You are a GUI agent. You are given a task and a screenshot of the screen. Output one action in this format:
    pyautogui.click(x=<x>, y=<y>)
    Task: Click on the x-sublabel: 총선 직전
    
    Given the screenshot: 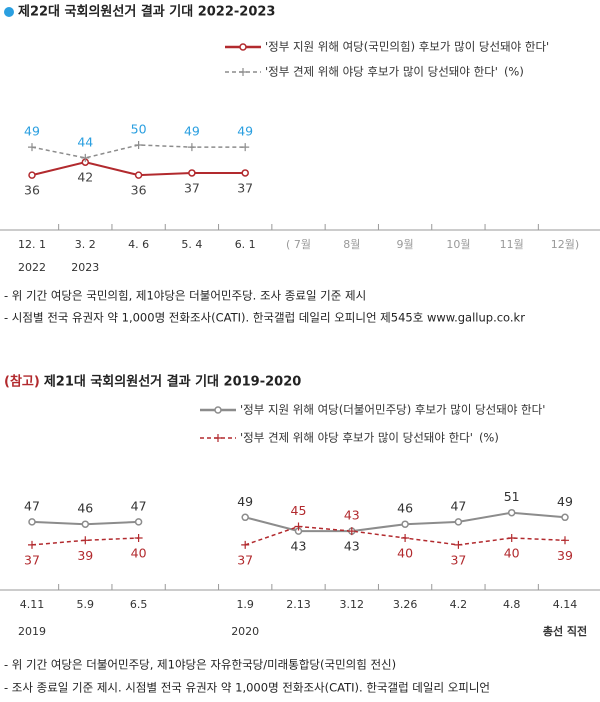 What is the action you would take?
    pyautogui.click(x=565, y=631)
    